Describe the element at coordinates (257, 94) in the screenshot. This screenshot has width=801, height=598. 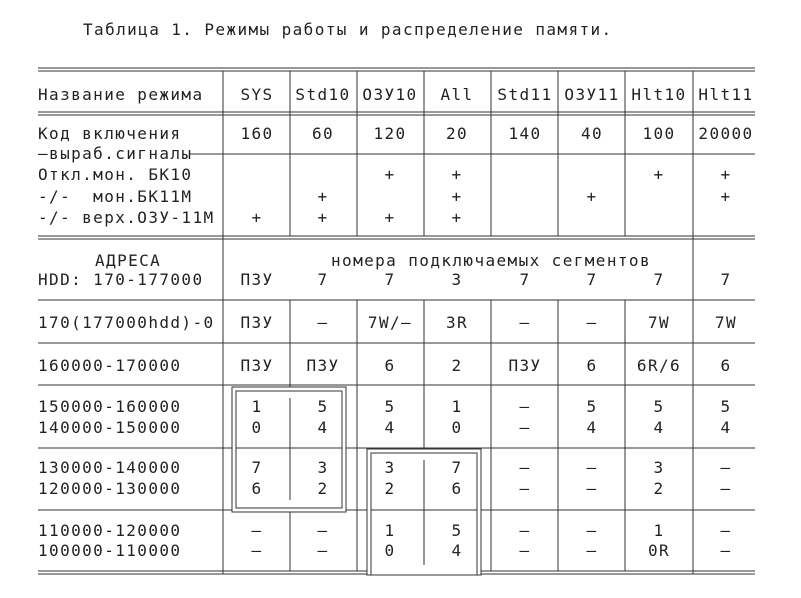
I see `column-header: SYS` at that location.